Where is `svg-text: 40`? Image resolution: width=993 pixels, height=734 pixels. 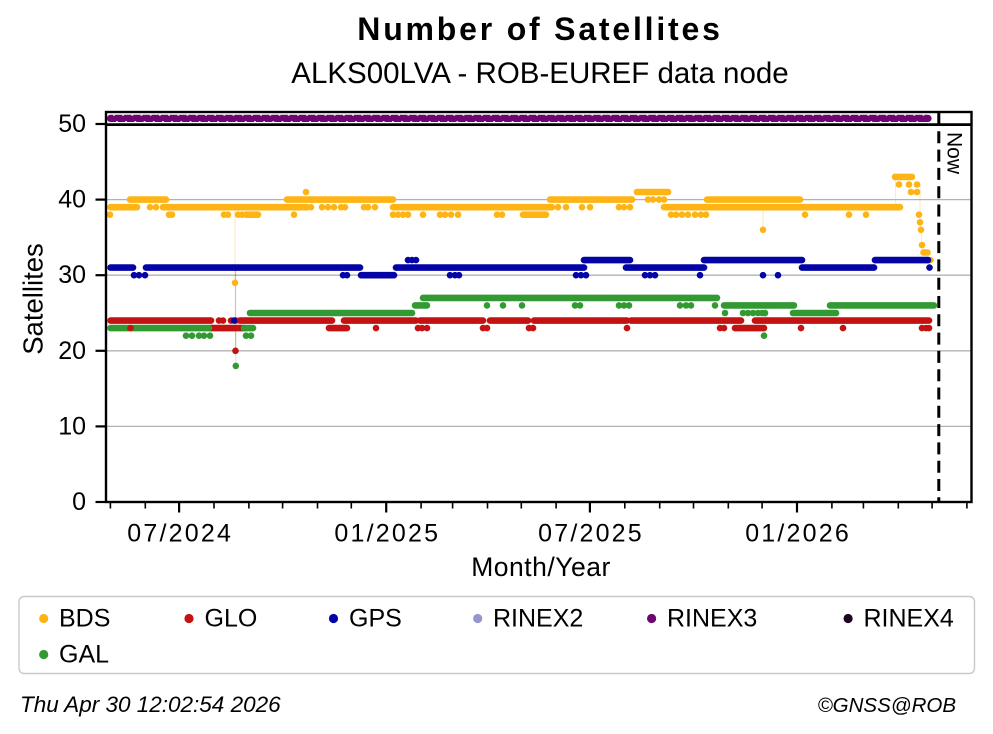 svg-text: 40 is located at coordinates (72, 200).